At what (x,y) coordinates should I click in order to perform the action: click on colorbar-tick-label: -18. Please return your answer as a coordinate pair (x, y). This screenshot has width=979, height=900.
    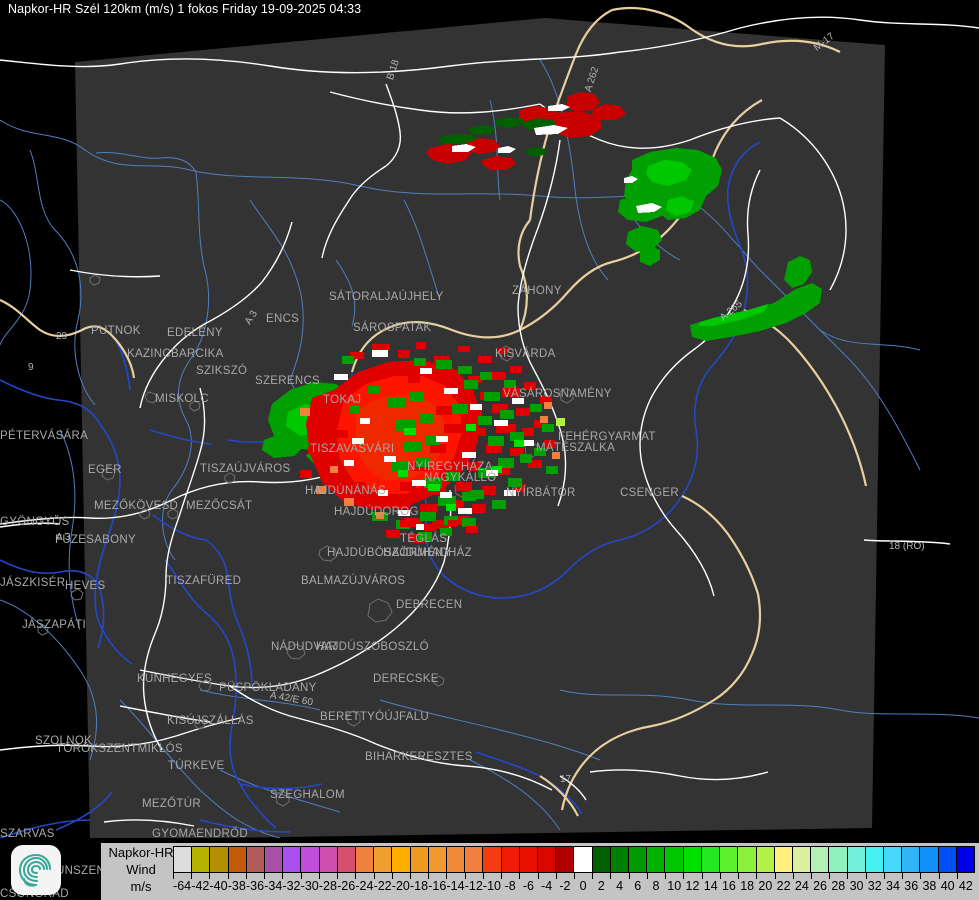
    Looking at the image, I should click on (419, 886).